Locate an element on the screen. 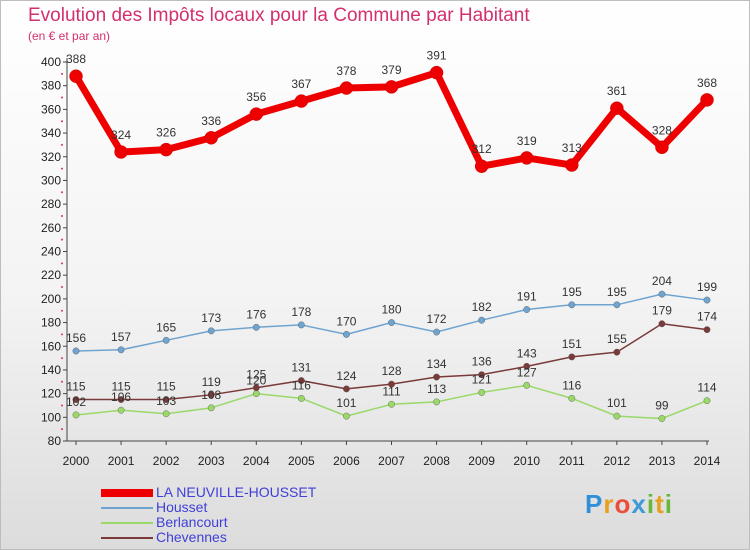 The width and height of the screenshot is (750, 550). data-label-chevennes: 115 is located at coordinates (75, 387).